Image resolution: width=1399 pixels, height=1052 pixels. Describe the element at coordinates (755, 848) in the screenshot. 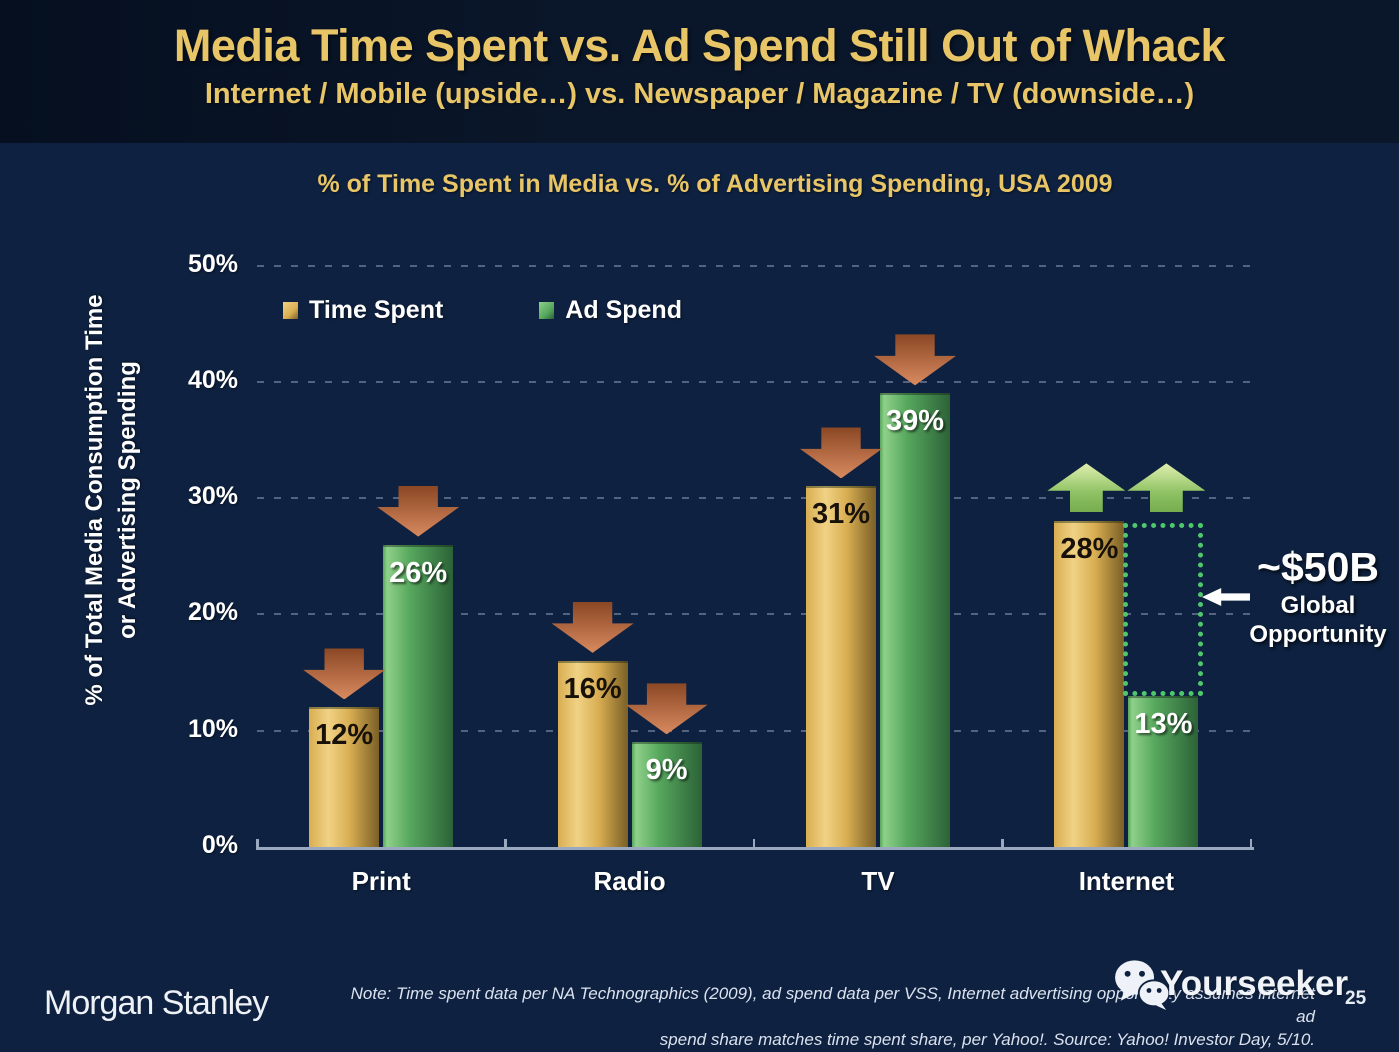

I see `axis-line` at that location.